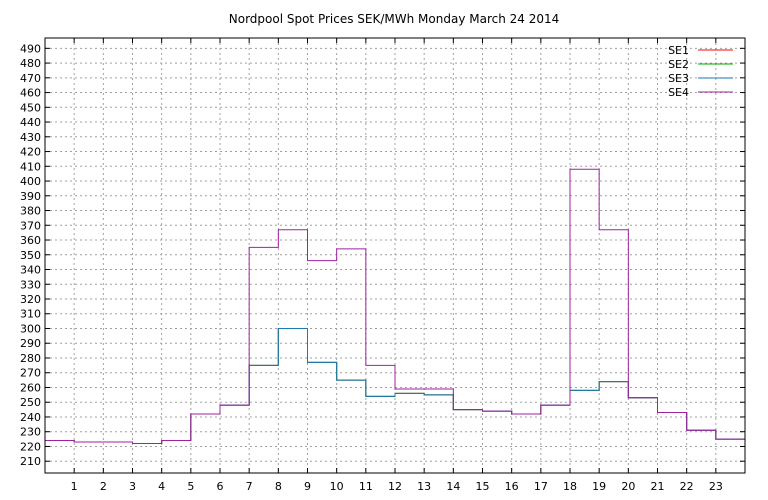  What do you see at coordinates (30, 358) in the screenshot?
I see `y-tick-label: 280` at bounding box center [30, 358].